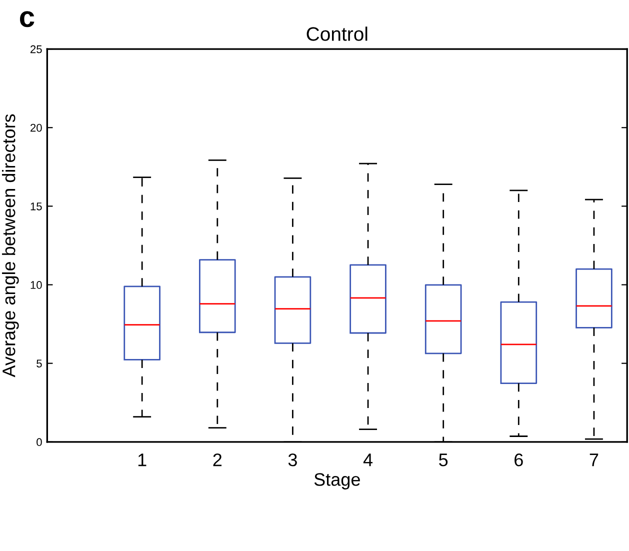  What do you see at coordinates (142, 460) in the screenshot?
I see `x-tick-label: 1` at bounding box center [142, 460].